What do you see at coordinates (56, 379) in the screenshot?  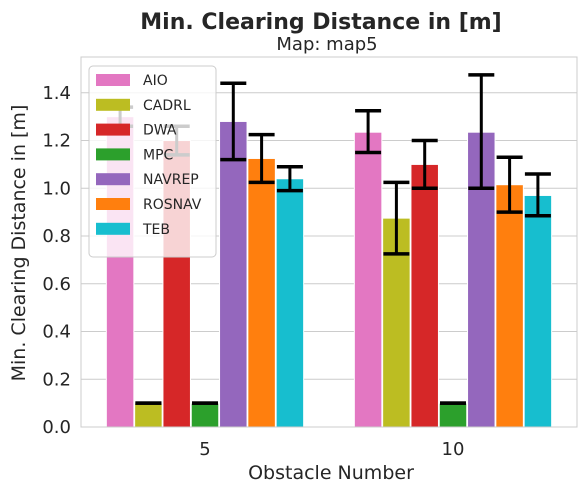 I see `y-tick-label: 0.2` at bounding box center [56, 379].